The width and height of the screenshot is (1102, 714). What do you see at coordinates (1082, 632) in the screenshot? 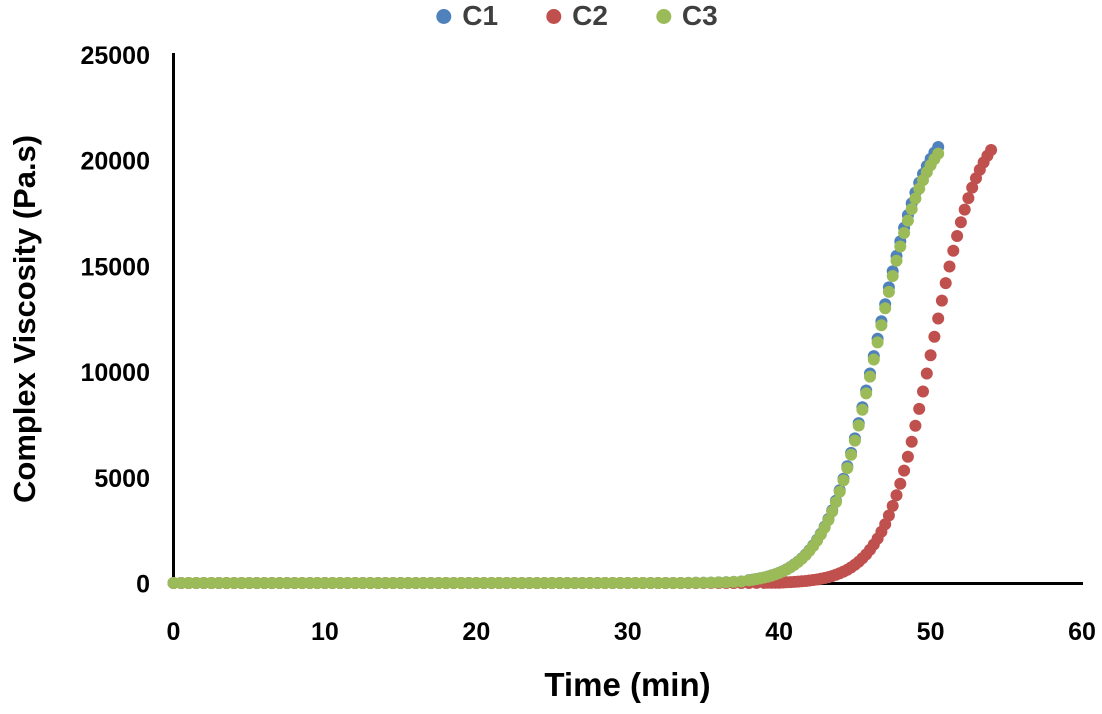
I see `x-tick-label: 60` at bounding box center [1082, 632].